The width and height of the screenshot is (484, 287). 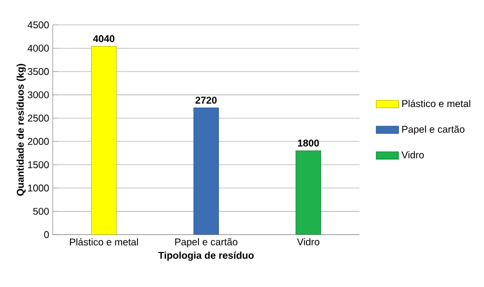 I want to click on y-axis-title: Quantidade de resíduos (kg), so click(x=21, y=130).